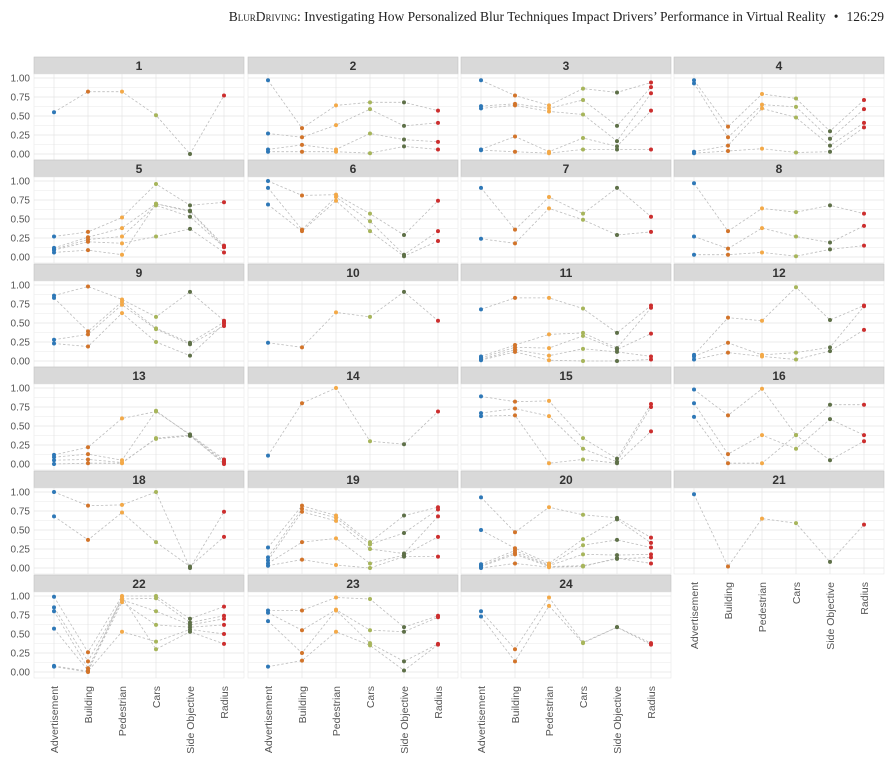 This screenshot has width=892, height=781. What do you see at coordinates (21, 79) in the screenshot?
I see `y-tick-label: 1.00` at bounding box center [21, 79].